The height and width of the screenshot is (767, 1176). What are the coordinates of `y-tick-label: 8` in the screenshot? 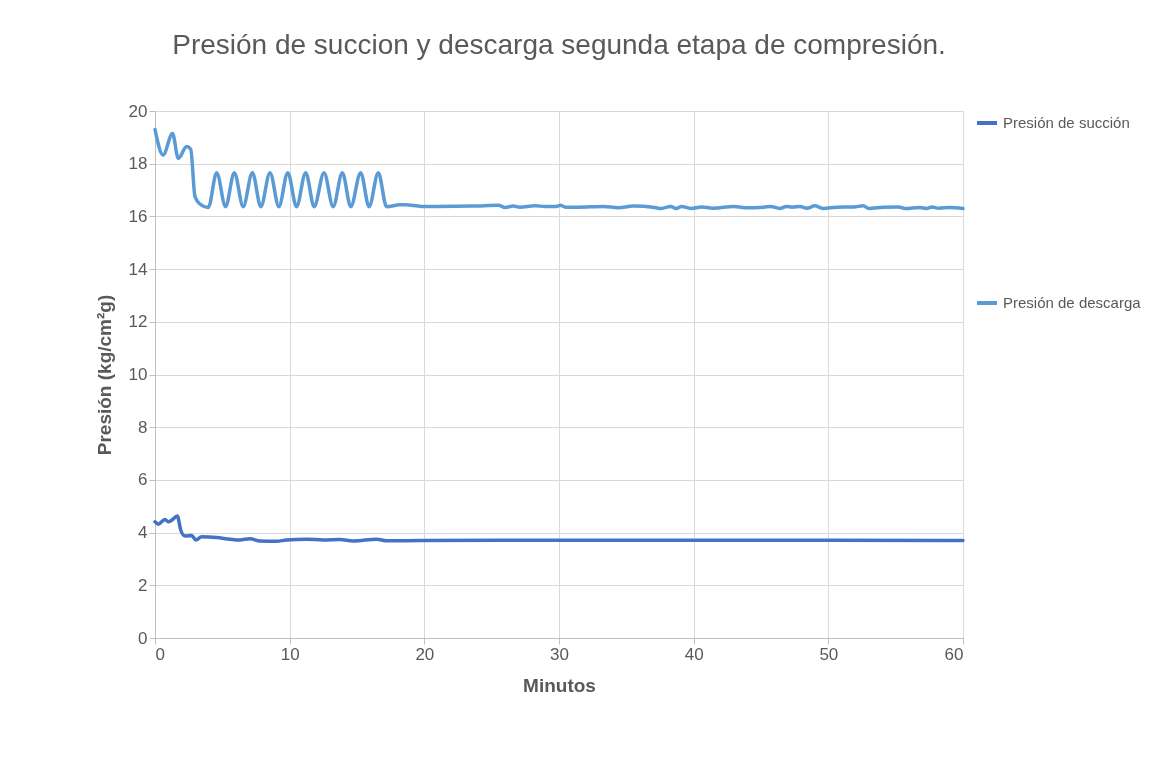 It's located at (143, 427).